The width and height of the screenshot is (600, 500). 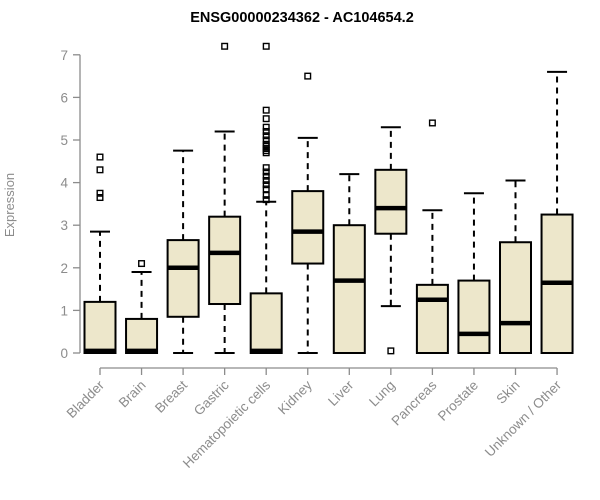 I want to click on x-tick-label: Skin, so click(x=507, y=392).